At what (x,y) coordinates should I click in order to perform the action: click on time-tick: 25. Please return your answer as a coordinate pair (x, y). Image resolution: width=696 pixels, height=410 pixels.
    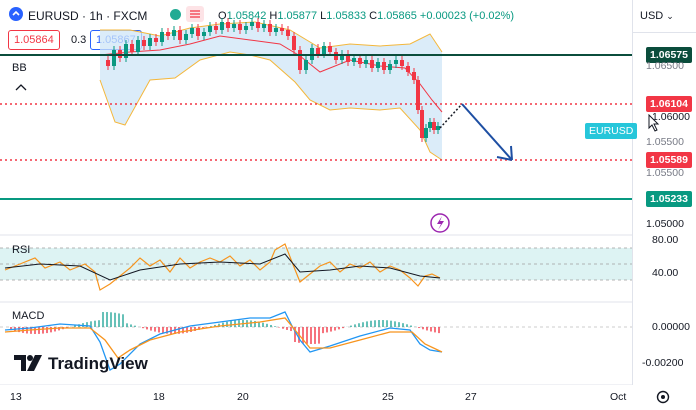
    Looking at the image, I should click on (388, 397).